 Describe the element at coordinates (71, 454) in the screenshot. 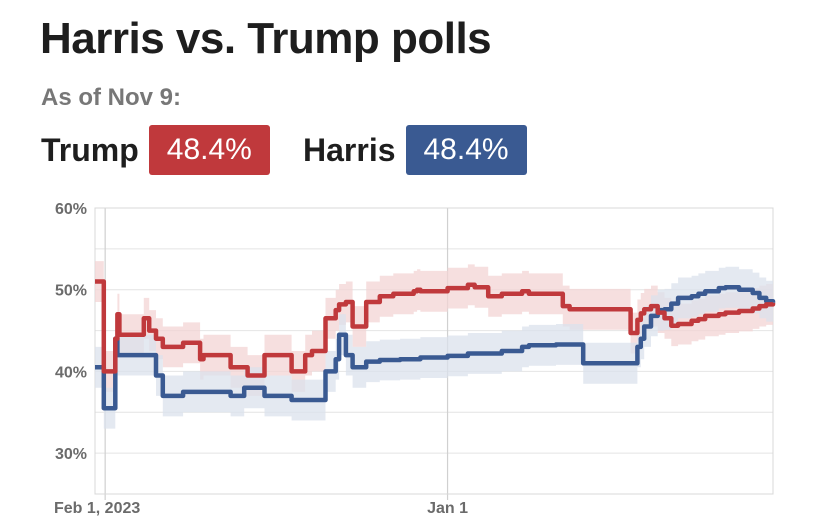

I see `y-tick-label: 30%` at that location.